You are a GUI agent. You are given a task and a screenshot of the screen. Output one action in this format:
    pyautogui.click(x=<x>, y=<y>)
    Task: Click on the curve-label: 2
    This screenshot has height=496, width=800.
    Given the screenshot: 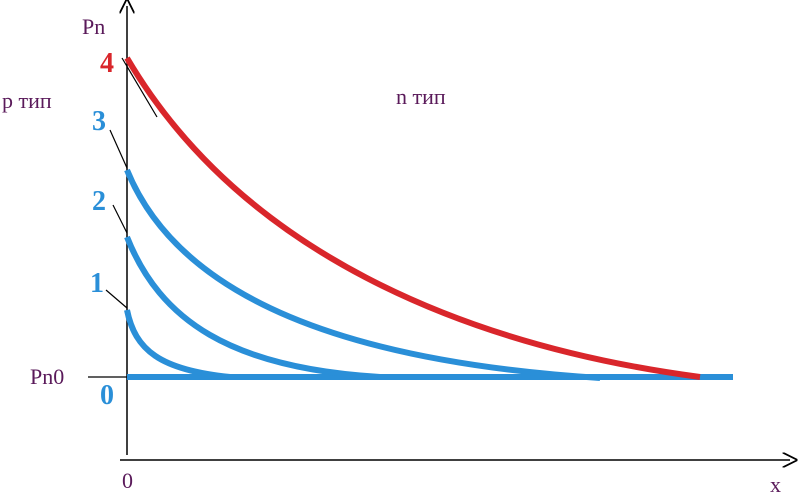 What is the action you would take?
    pyautogui.click(x=99, y=201)
    